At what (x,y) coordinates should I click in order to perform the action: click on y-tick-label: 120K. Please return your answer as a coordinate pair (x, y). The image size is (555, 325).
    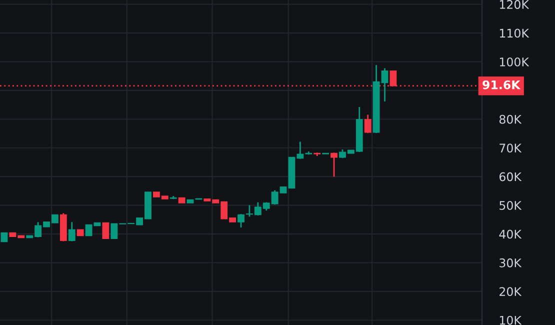
    Looking at the image, I should click on (515, 4).